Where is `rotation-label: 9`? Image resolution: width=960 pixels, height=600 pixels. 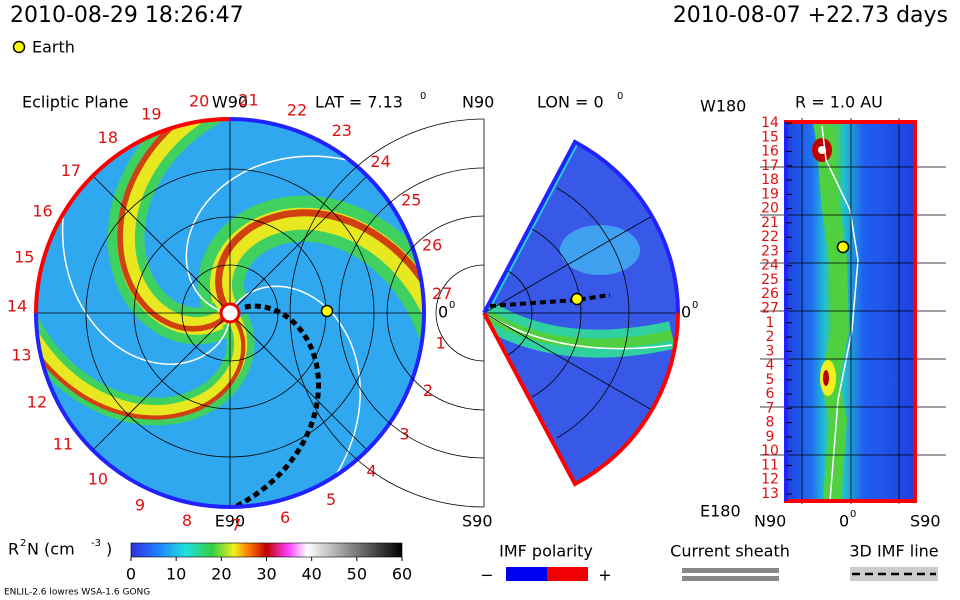
rotation-label: 9 is located at coordinates (770, 437).